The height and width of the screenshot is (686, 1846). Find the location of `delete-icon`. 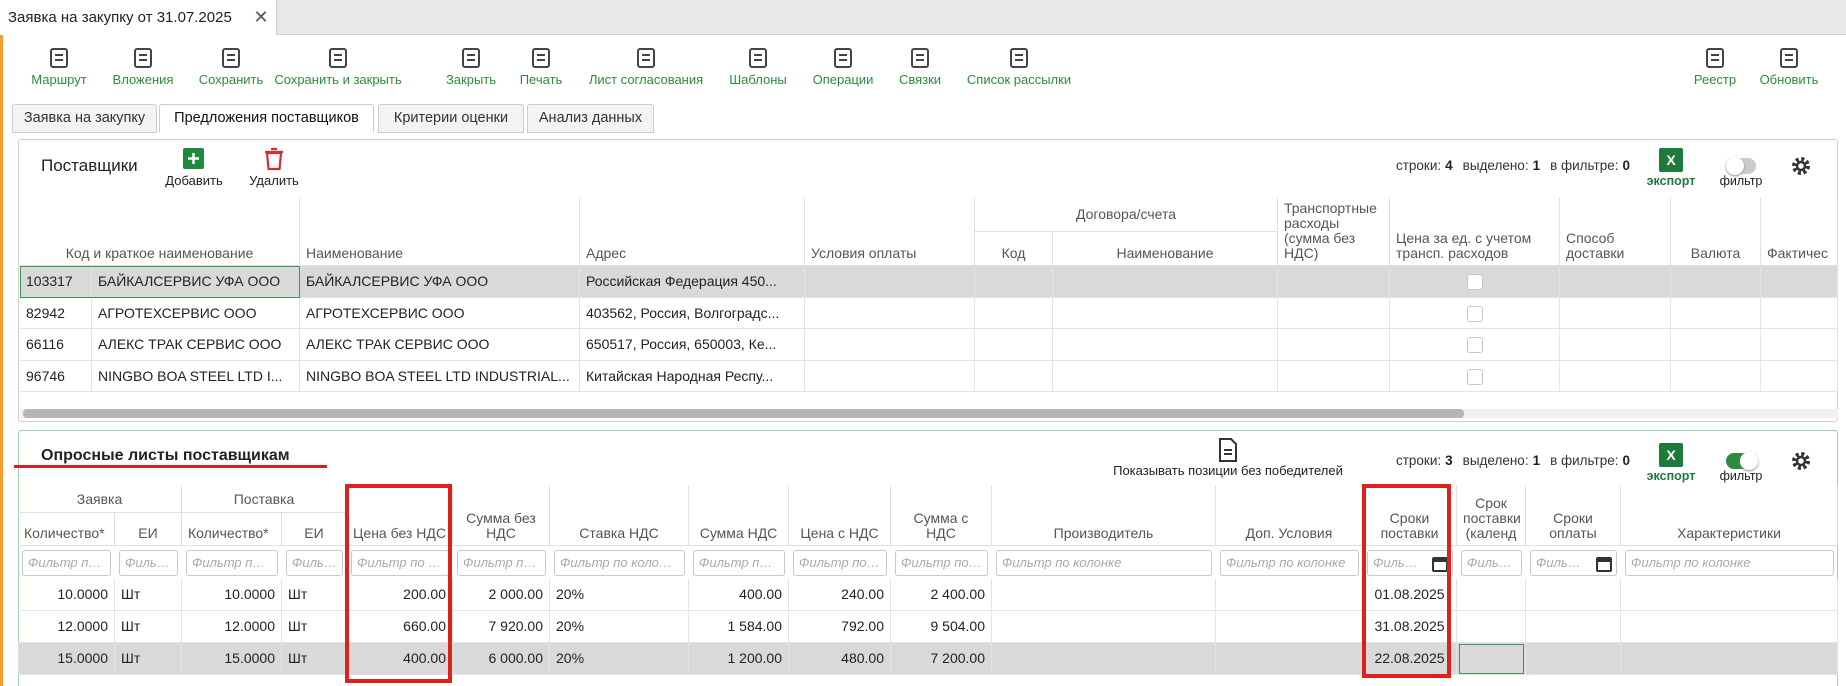

delete-icon is located at coordinates (274, 159).